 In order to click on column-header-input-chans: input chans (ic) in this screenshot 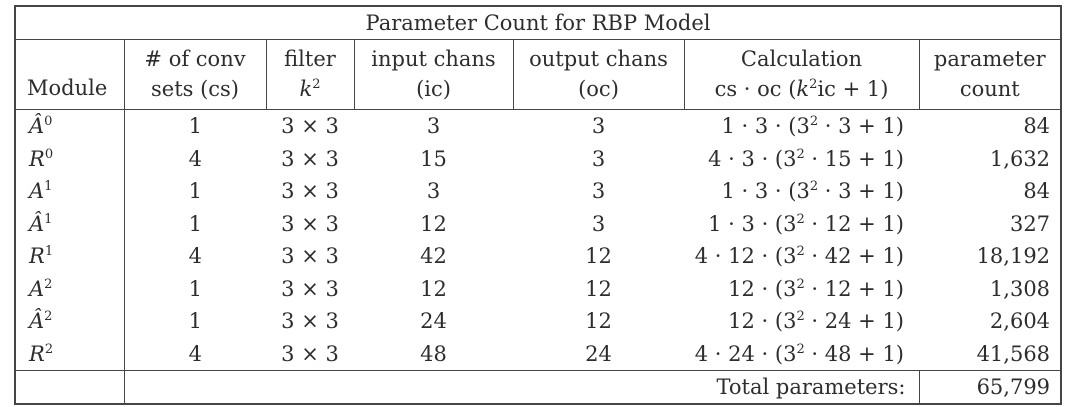, I will do `click(433, 74)`.